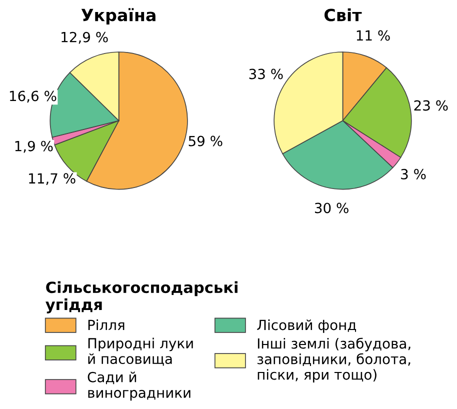 The width and height of the screenshot is (457, 409). Describe the element at coordinates (331, 208) in the screenshot. I see `data-label: 30 %` at that location.